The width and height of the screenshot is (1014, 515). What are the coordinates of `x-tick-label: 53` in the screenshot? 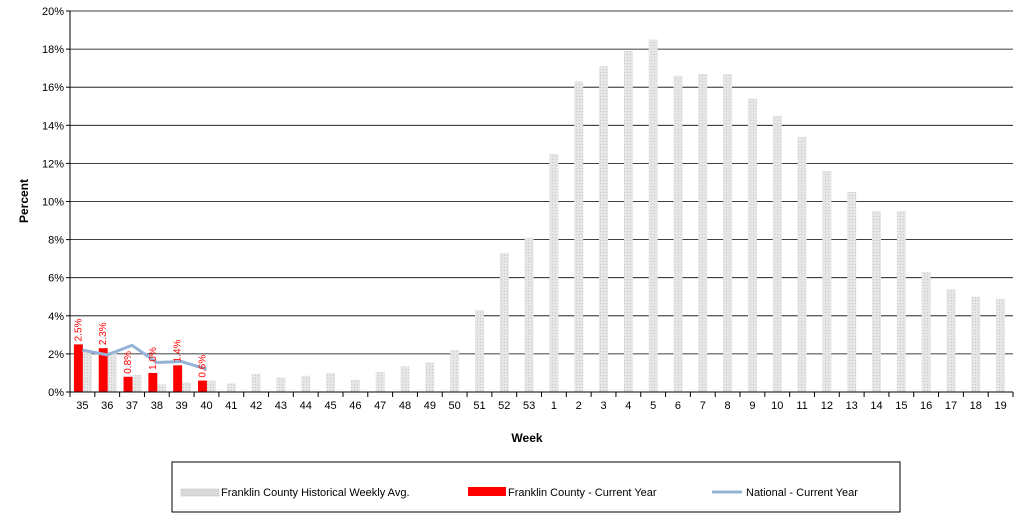 It's located at (529, 406).